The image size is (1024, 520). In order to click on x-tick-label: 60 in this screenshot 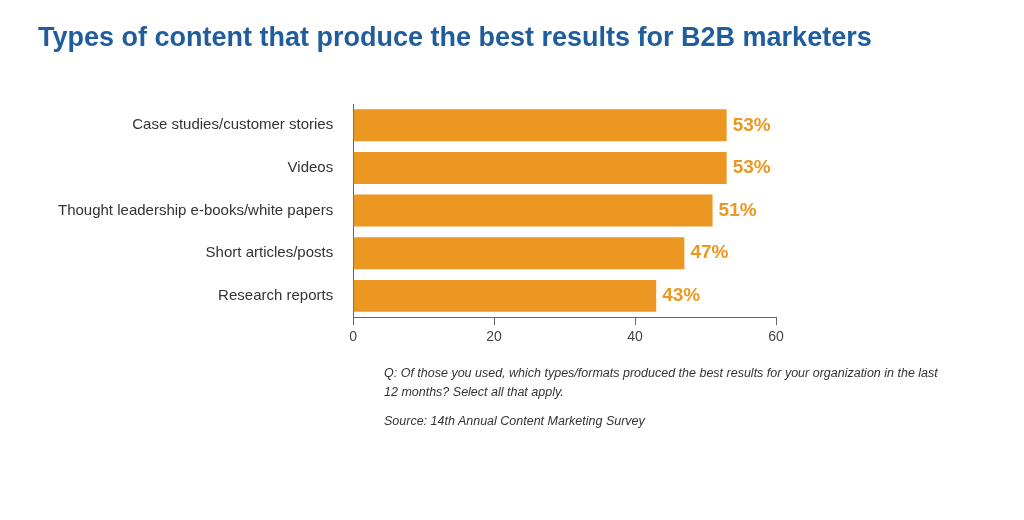, I will do `click(776, 336)`.